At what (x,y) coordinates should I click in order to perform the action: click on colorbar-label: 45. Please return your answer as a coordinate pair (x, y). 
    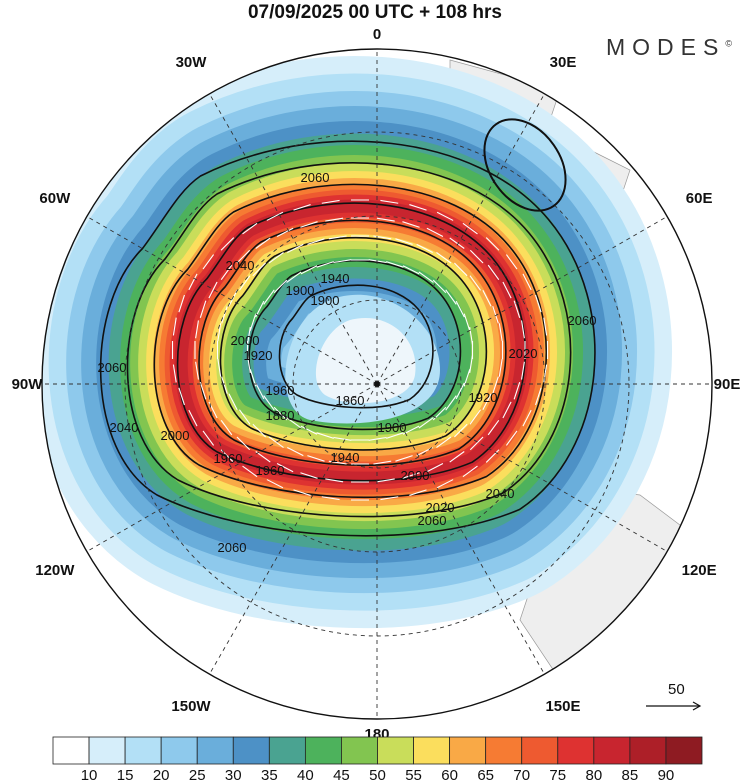
    Looking at the image, I should click on (341, 774).